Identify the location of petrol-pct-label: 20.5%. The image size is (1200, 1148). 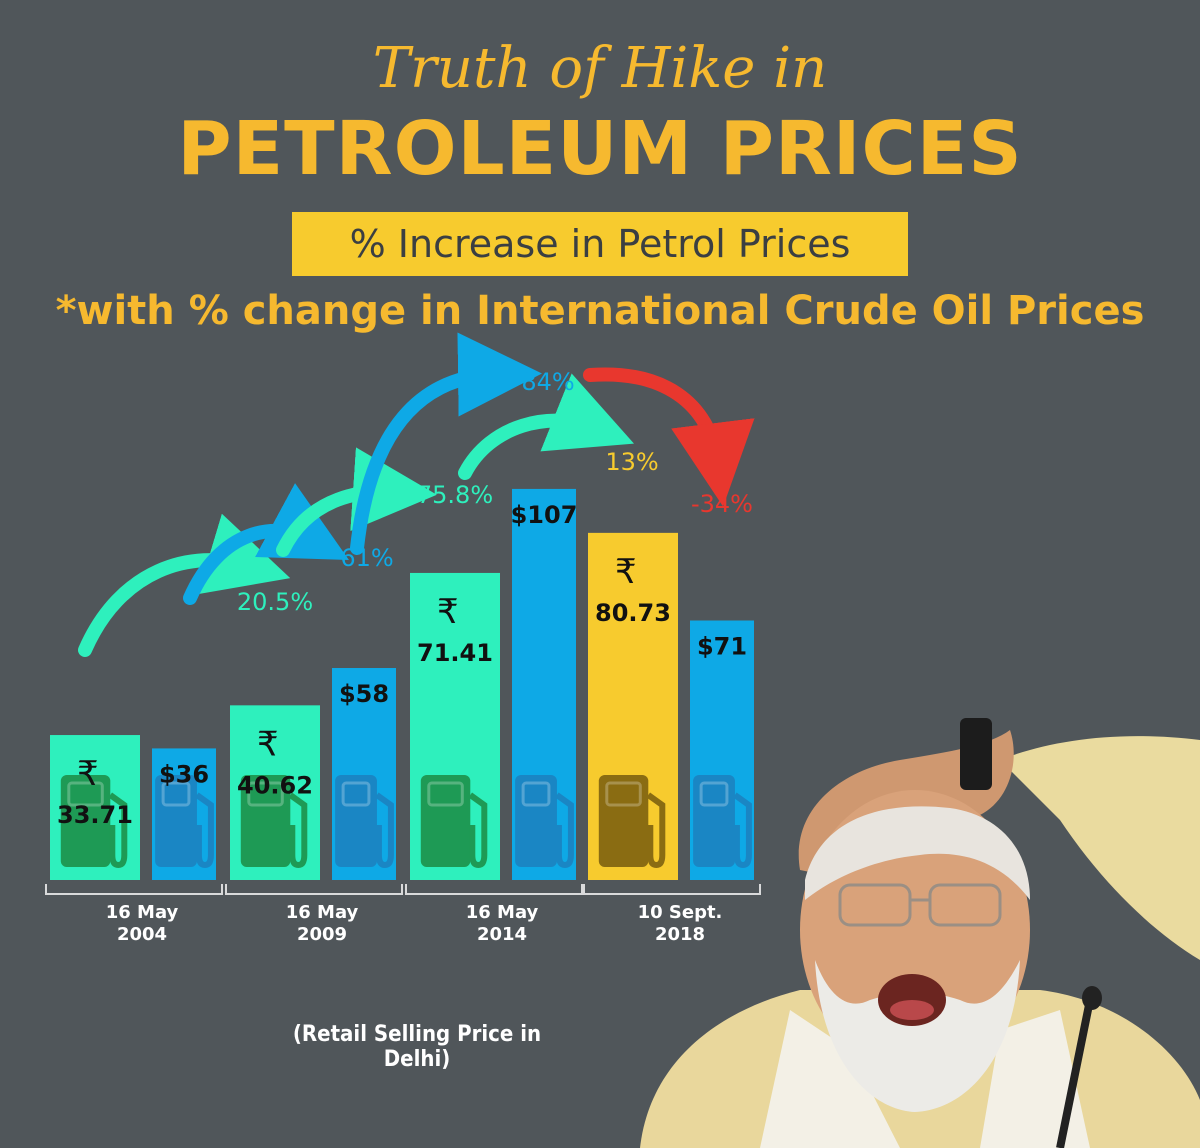
(275, 602).